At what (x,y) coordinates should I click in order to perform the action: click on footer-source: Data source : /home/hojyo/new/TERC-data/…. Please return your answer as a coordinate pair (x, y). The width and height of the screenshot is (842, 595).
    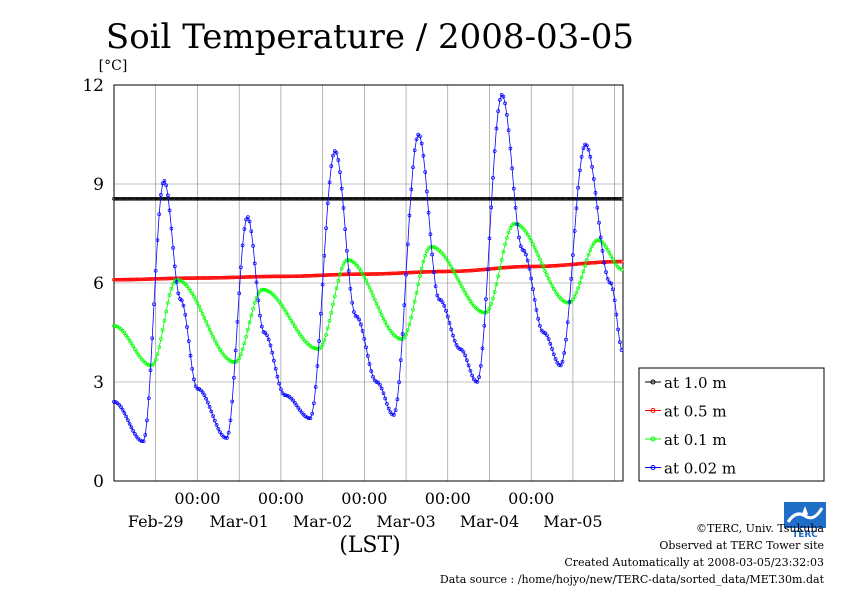
    Looking at the image, I should click on (631, 579).